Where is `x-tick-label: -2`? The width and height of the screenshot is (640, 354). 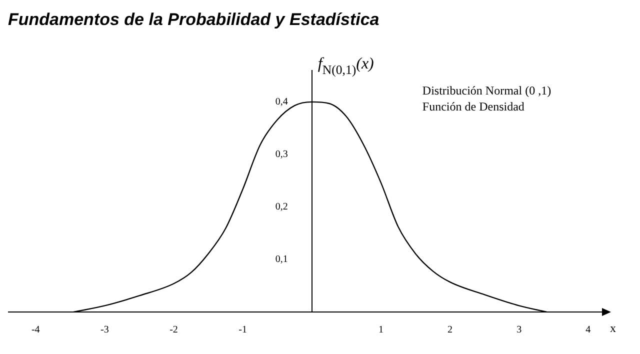
x-tick-label: -2 is located at coordinates (174, 330).